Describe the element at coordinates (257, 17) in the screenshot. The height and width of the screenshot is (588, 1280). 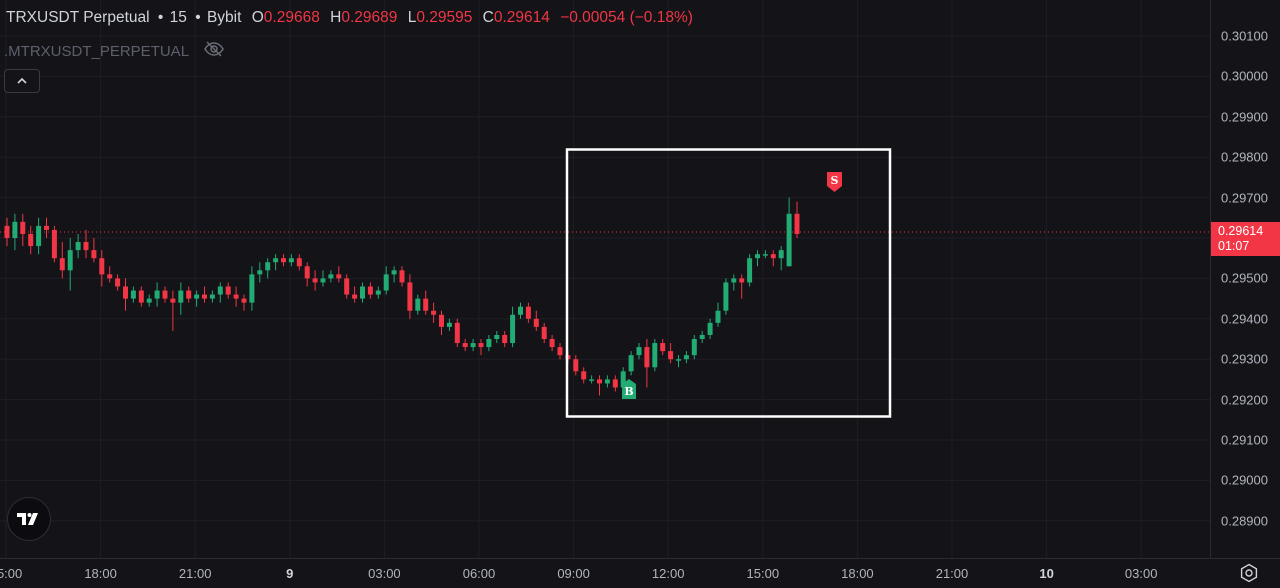
I see `open-label: O` at that location.